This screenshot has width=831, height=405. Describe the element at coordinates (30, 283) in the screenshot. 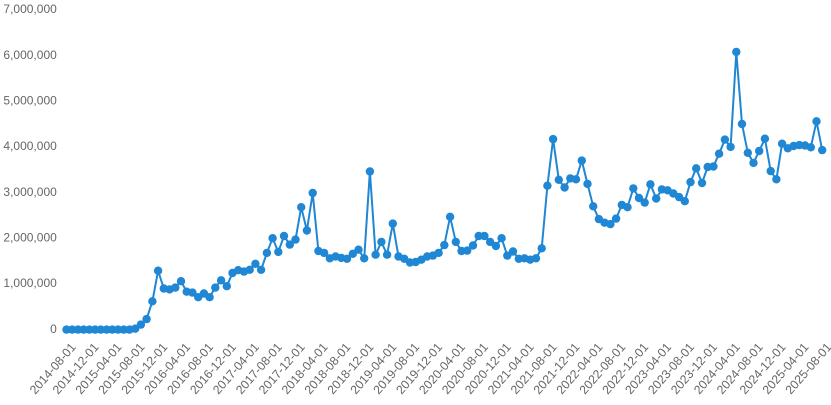

I see `svg-text: 1,000,000` at that location.